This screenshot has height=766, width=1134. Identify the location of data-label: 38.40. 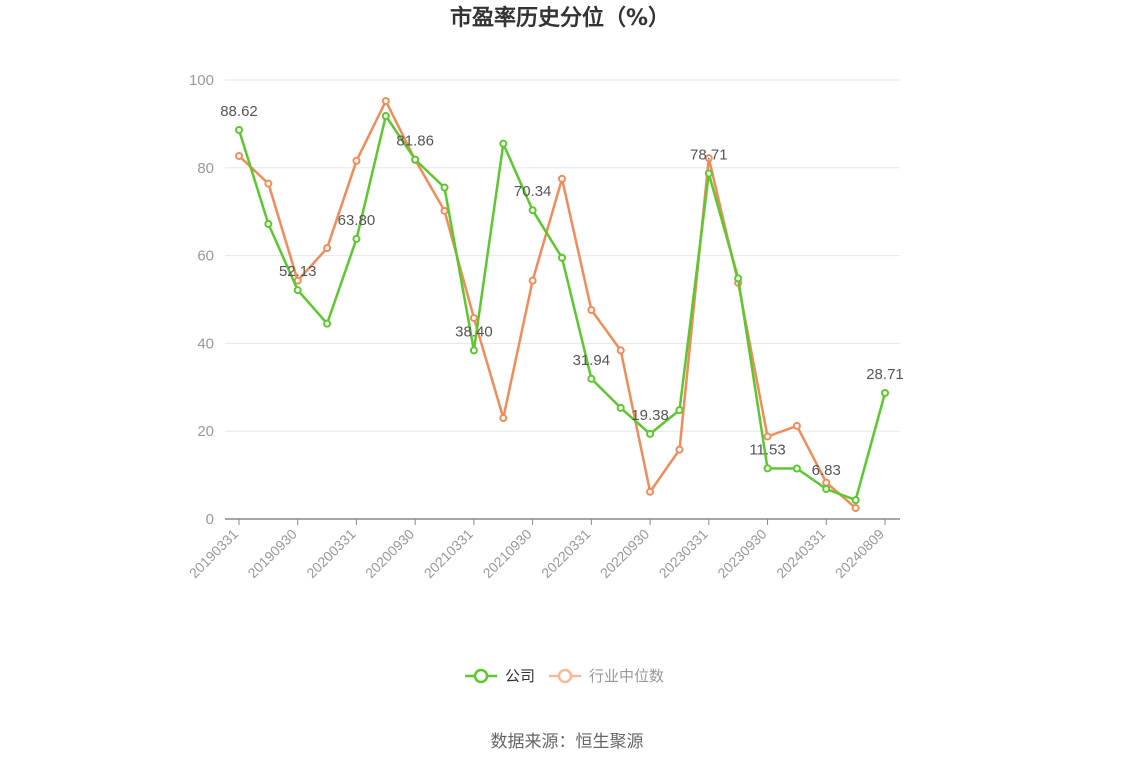
(474, 331).